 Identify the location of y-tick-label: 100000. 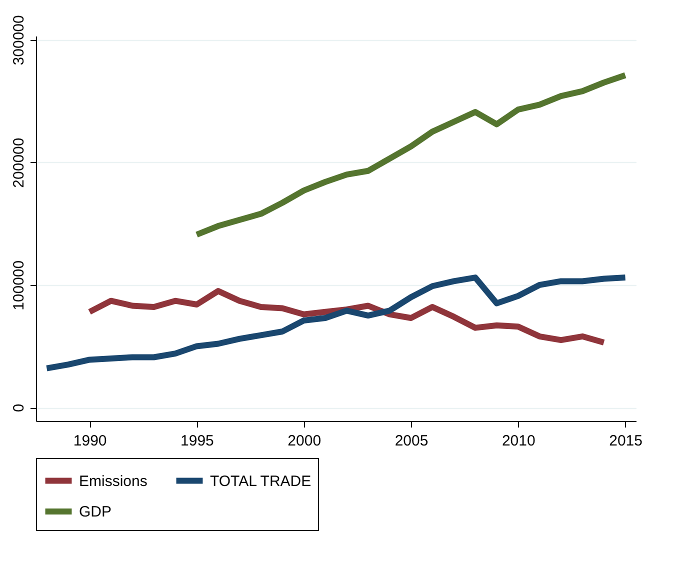
(19, 285).